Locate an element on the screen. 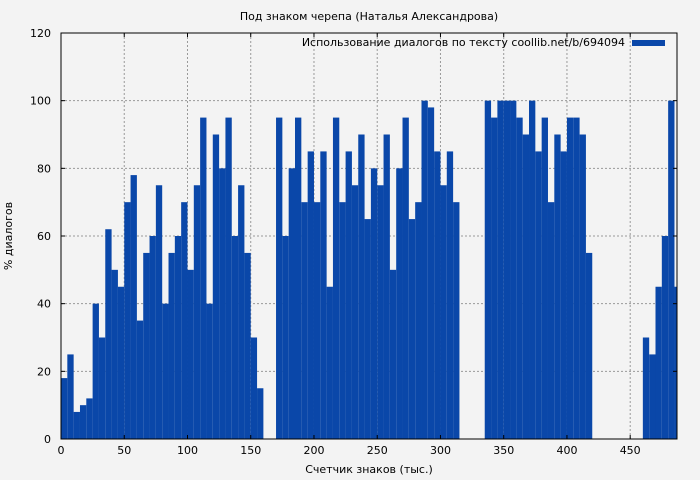 The height and width of the screenshot is (480, 700). x-tick-label: 250 is located at coordinates (377, 450).